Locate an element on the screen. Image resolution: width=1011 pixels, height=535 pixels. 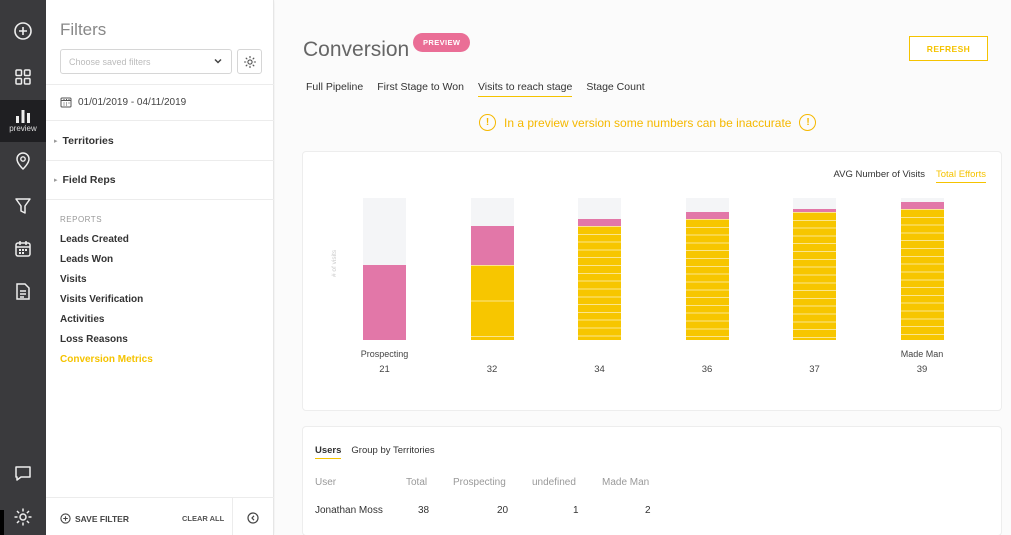
x-total-label: 37 is located at coordinates (814, 369).